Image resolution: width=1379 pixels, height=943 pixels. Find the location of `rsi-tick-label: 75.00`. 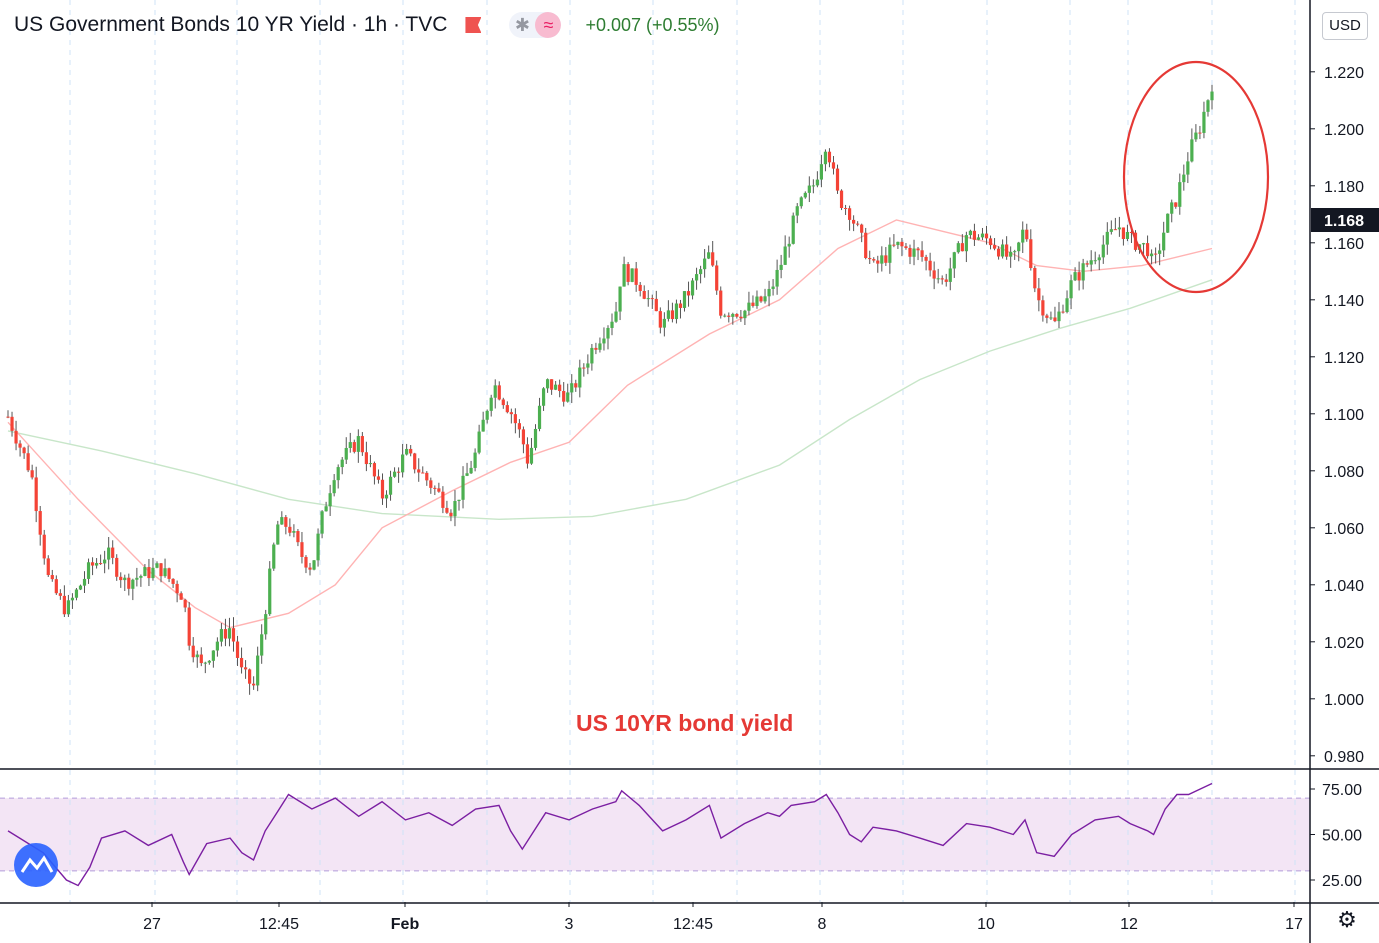

rsi-tick-label: 75.00 is located at coordinates (1342, 790).